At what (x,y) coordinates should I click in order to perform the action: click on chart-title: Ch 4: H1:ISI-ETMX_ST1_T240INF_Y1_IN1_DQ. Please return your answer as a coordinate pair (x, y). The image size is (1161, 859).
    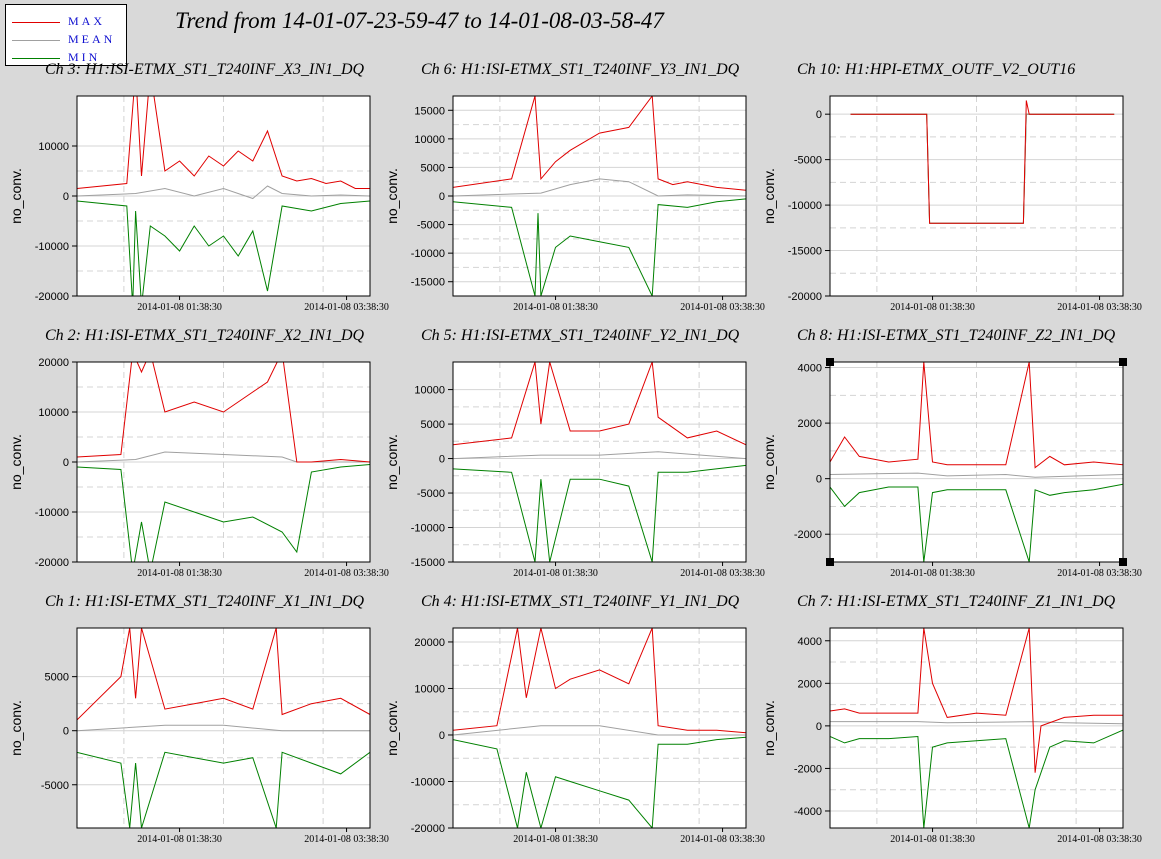
    Looking at the image, I should click on (580, 601).